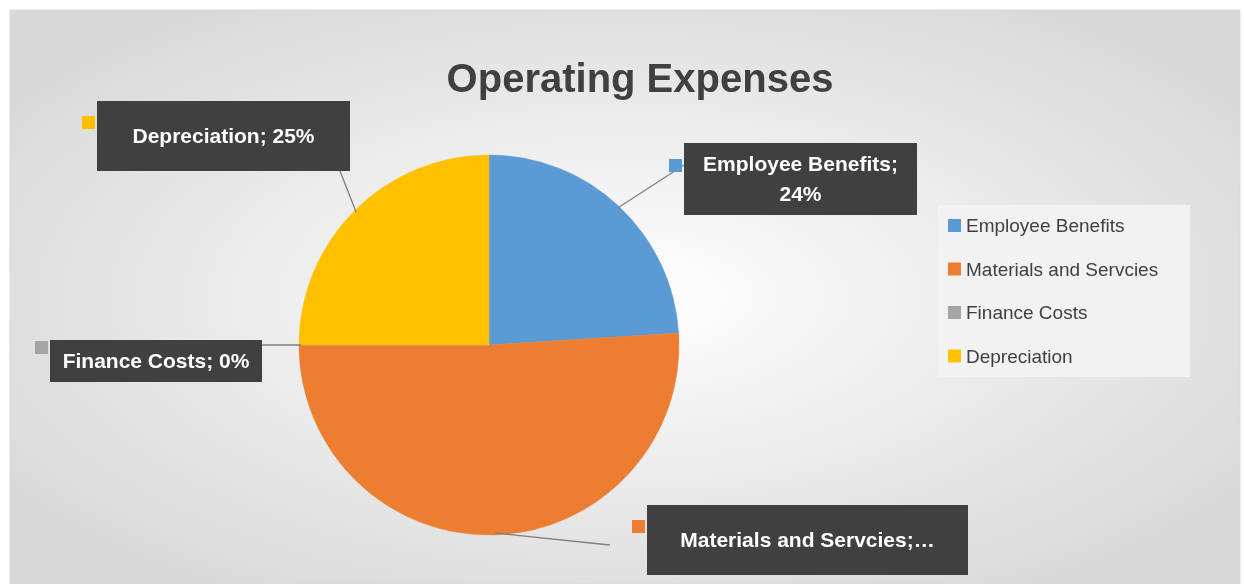 The image size is (1244, 584). What do you see at coordinates (156, 361) in the screenshot?
I see `text: Finance Costs; 0%` at bounding box center [156, 361].